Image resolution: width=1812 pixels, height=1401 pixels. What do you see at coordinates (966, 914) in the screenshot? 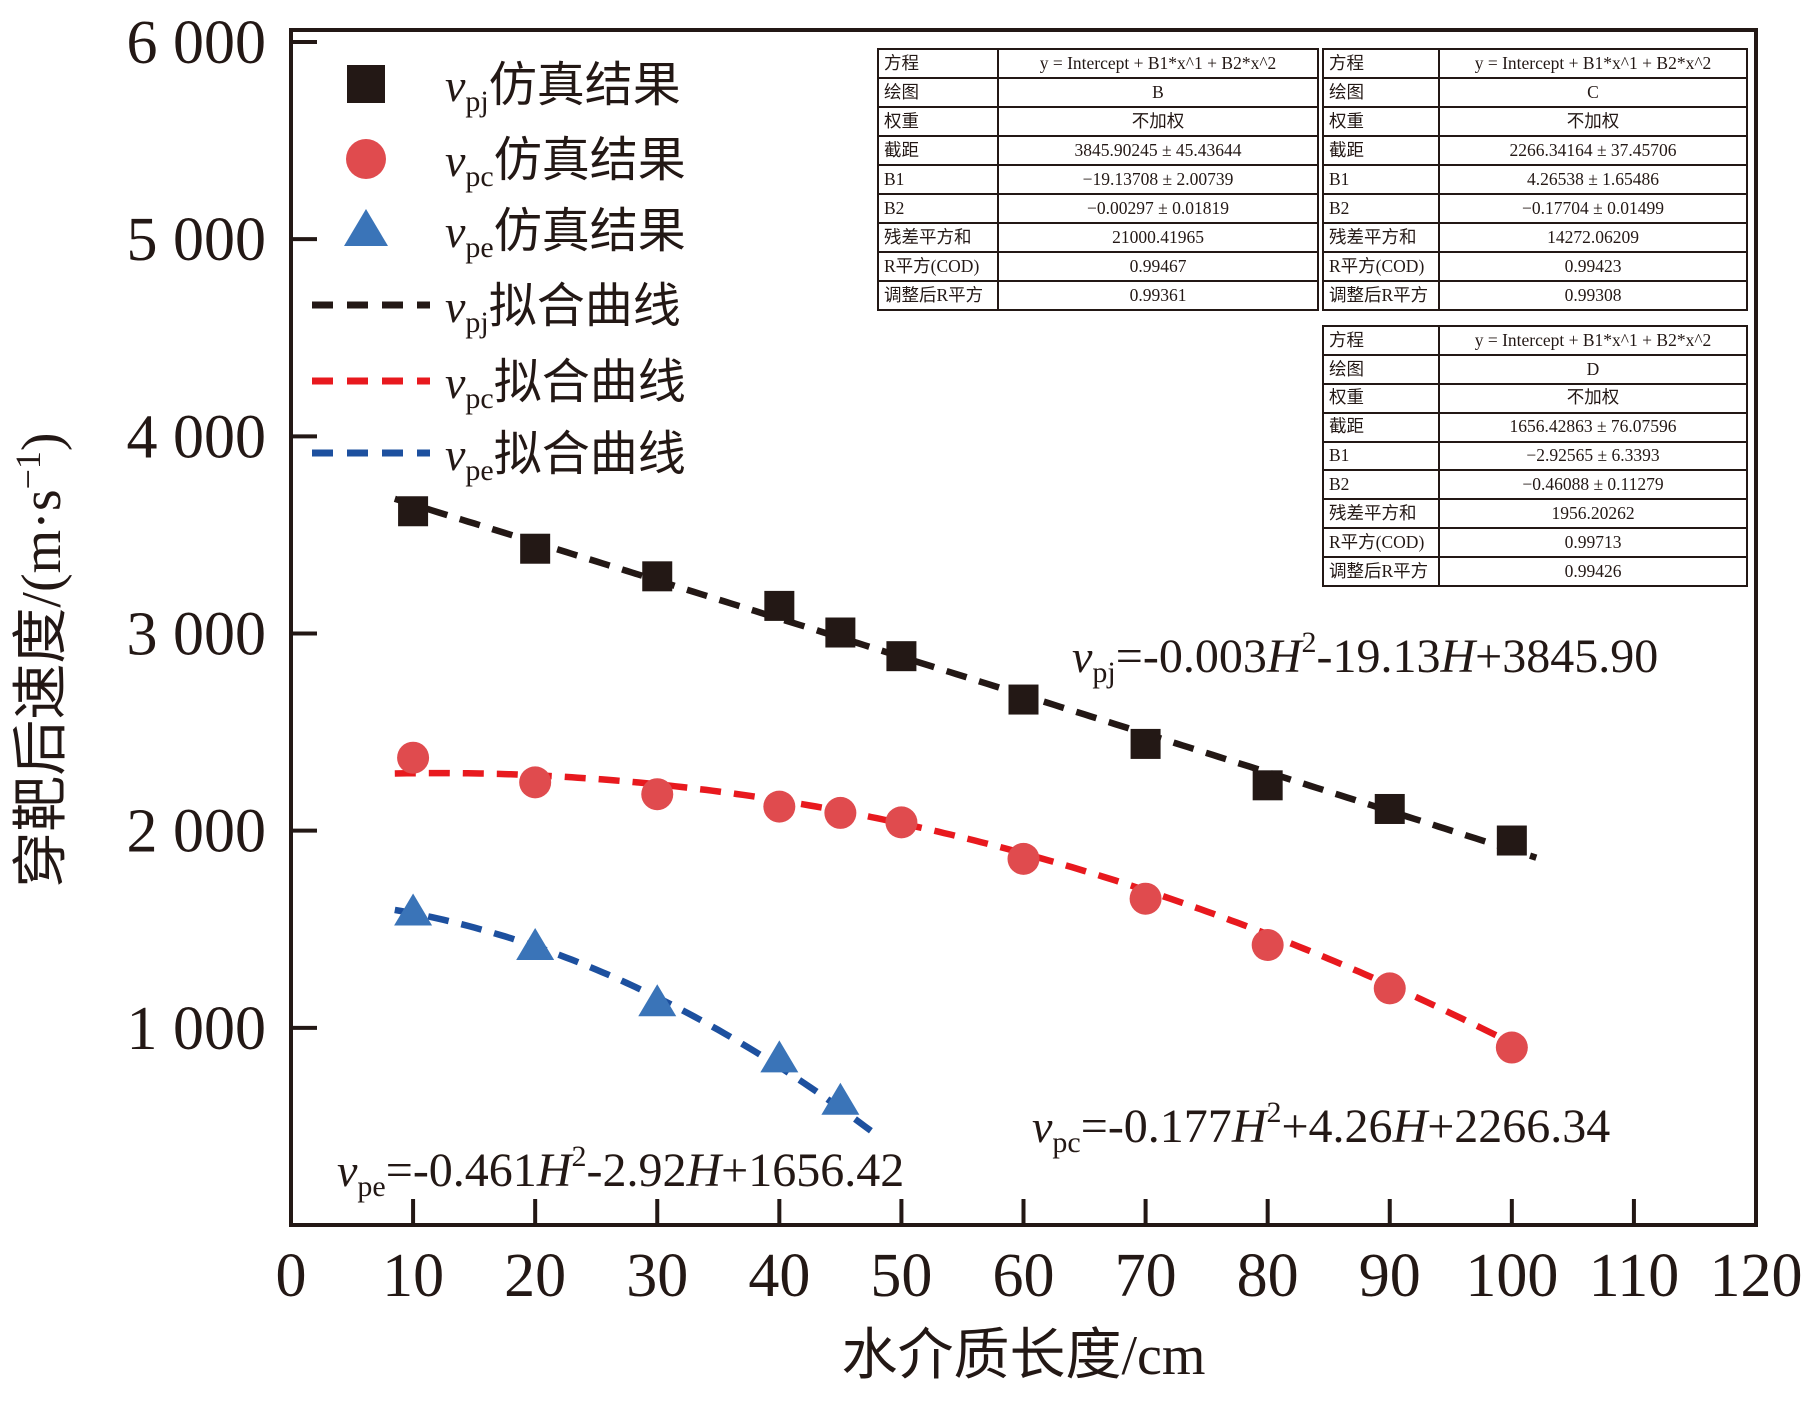
I see `fit-curve-vpc-fit` at bounding box center [966, 914].